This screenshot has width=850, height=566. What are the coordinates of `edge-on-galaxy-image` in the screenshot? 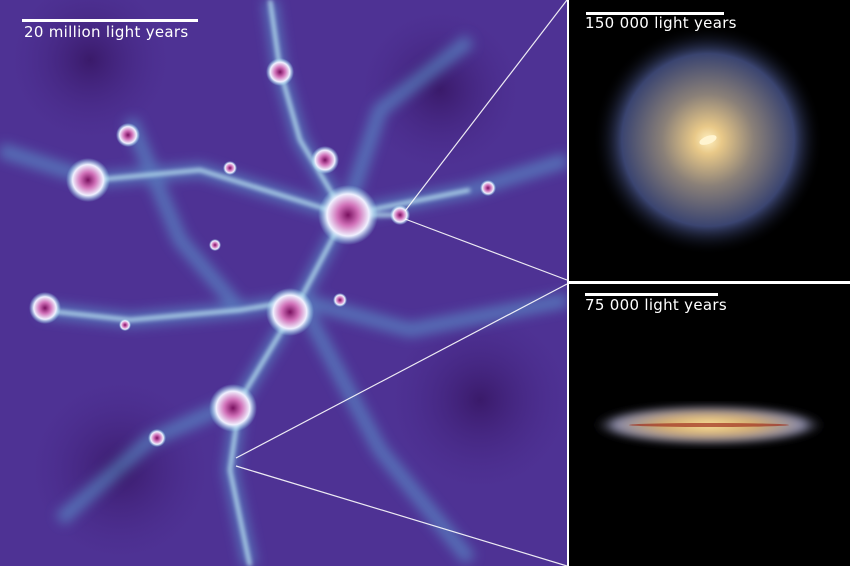 It's located at (709, 425).